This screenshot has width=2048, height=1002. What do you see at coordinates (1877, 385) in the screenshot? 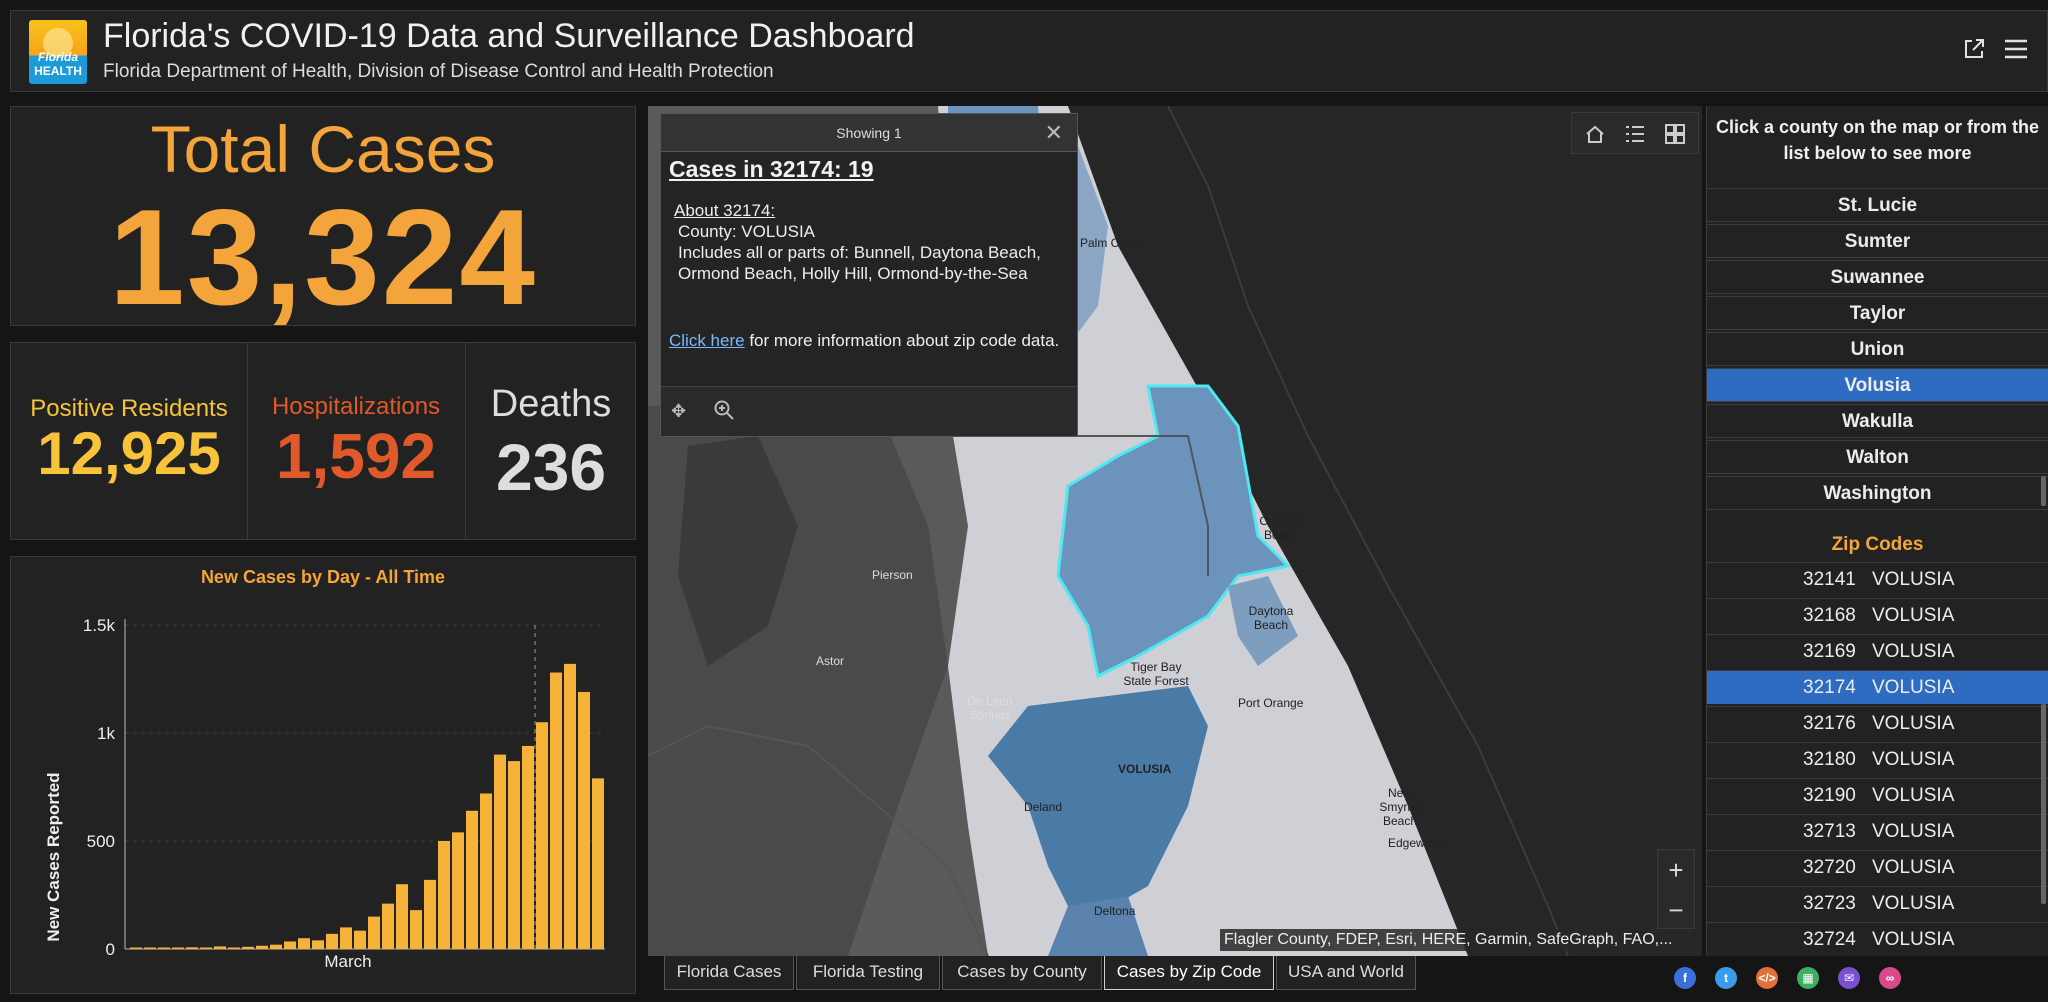
I see `county-item: Volusia` at bounding box center [1877, 385].